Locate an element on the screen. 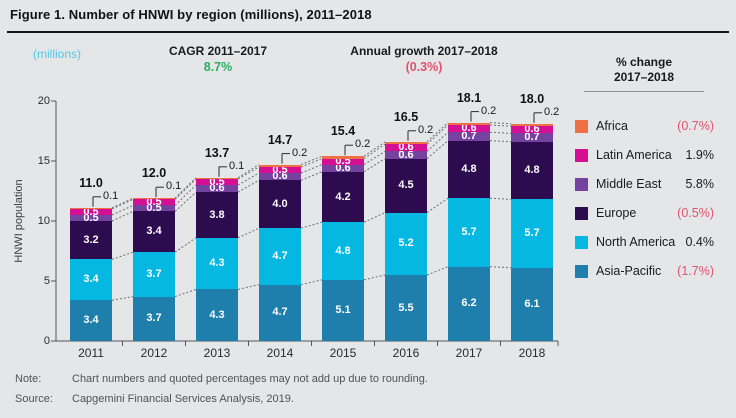  segment-europe-2017 is located at coordinates (469, 169).